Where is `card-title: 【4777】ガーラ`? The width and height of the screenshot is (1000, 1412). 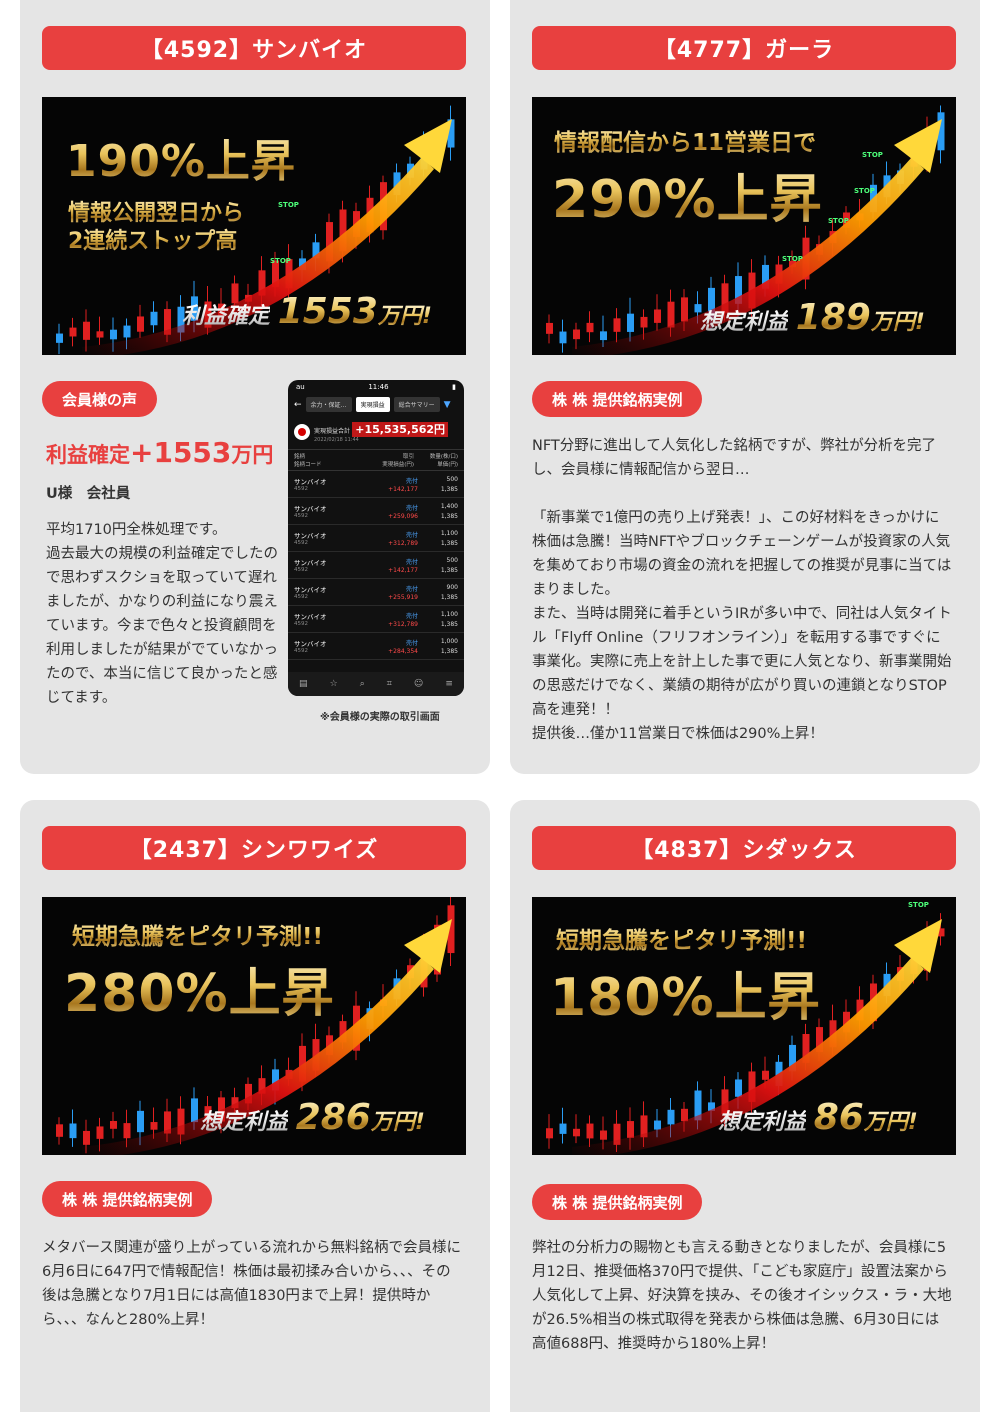
card-title: 【4777】ガーラ is located at coordinates (744, 48).